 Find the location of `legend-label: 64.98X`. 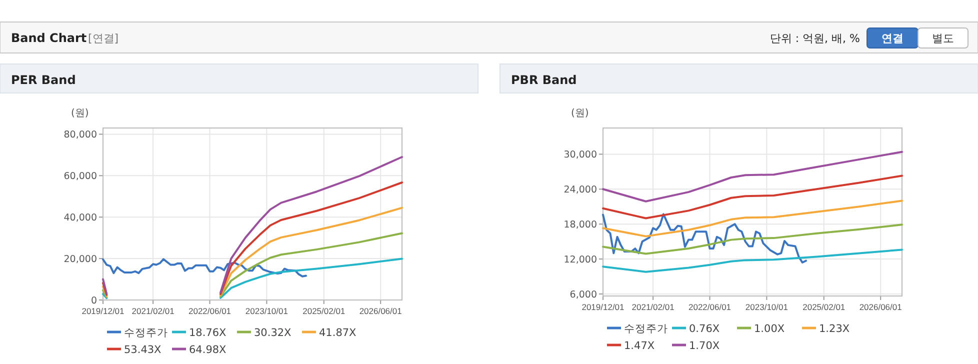

legend-label: 64.98X is located at coordinates (207, 350).